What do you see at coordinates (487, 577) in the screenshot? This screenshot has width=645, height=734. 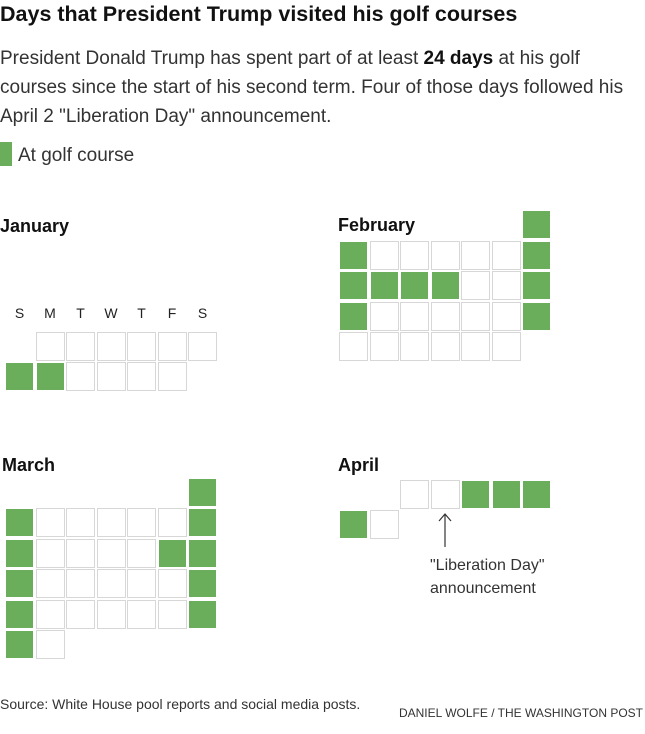 I see `liberation-day-annotation: "Liberation Day" announcement` at bounding box center [487, 577].